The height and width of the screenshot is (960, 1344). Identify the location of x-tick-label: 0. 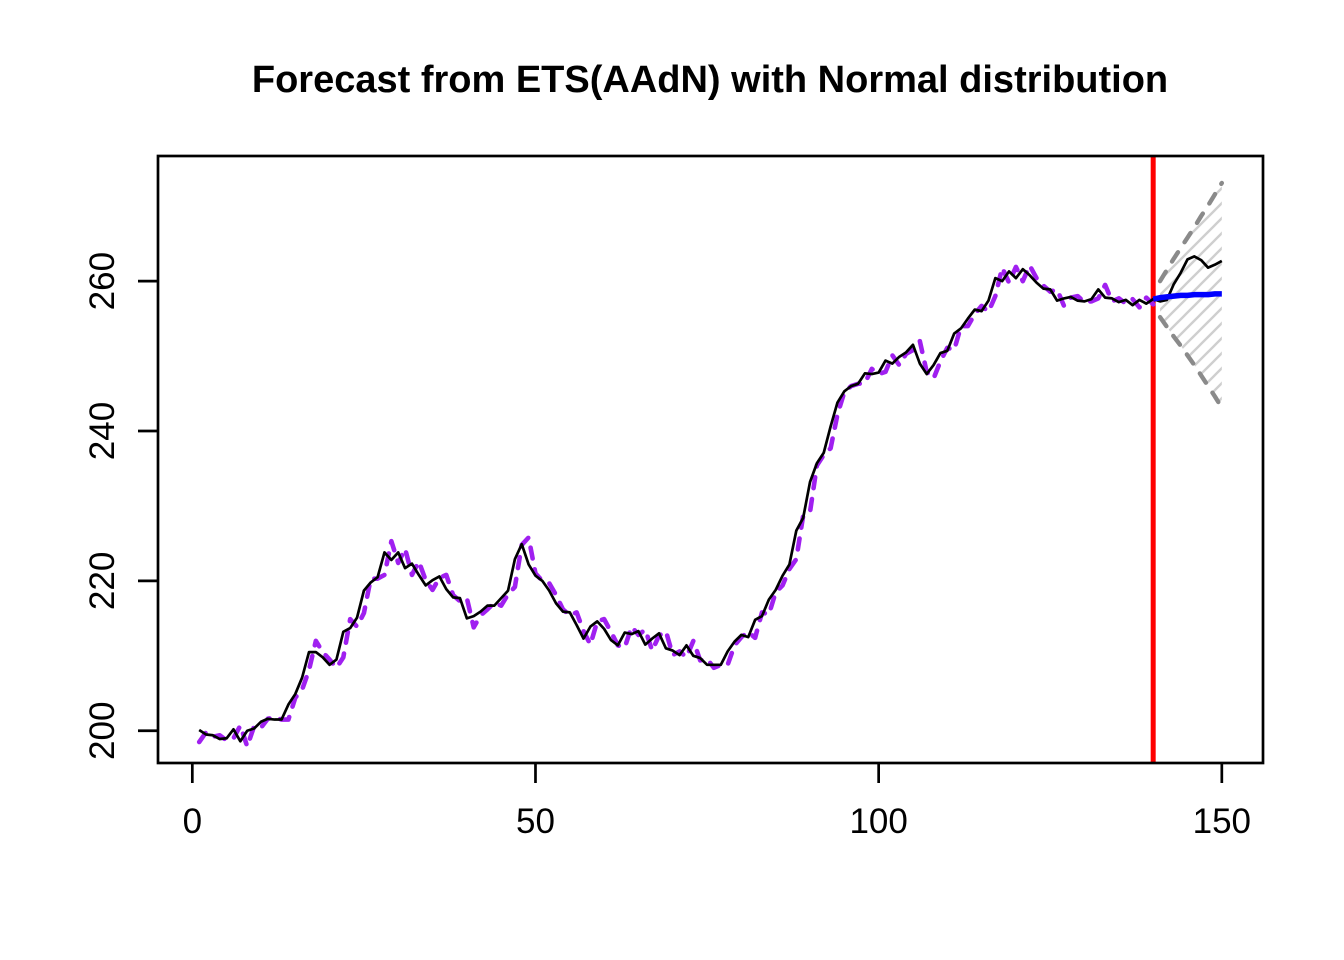
(192, 821).